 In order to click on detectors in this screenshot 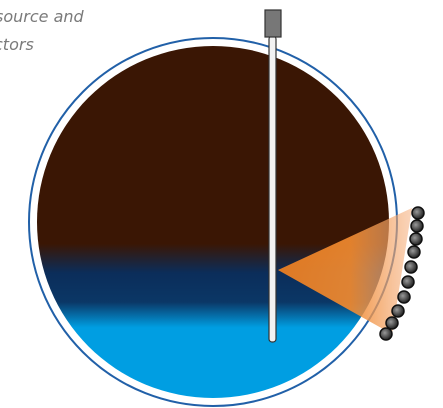, I will do `click(402, 273)`.